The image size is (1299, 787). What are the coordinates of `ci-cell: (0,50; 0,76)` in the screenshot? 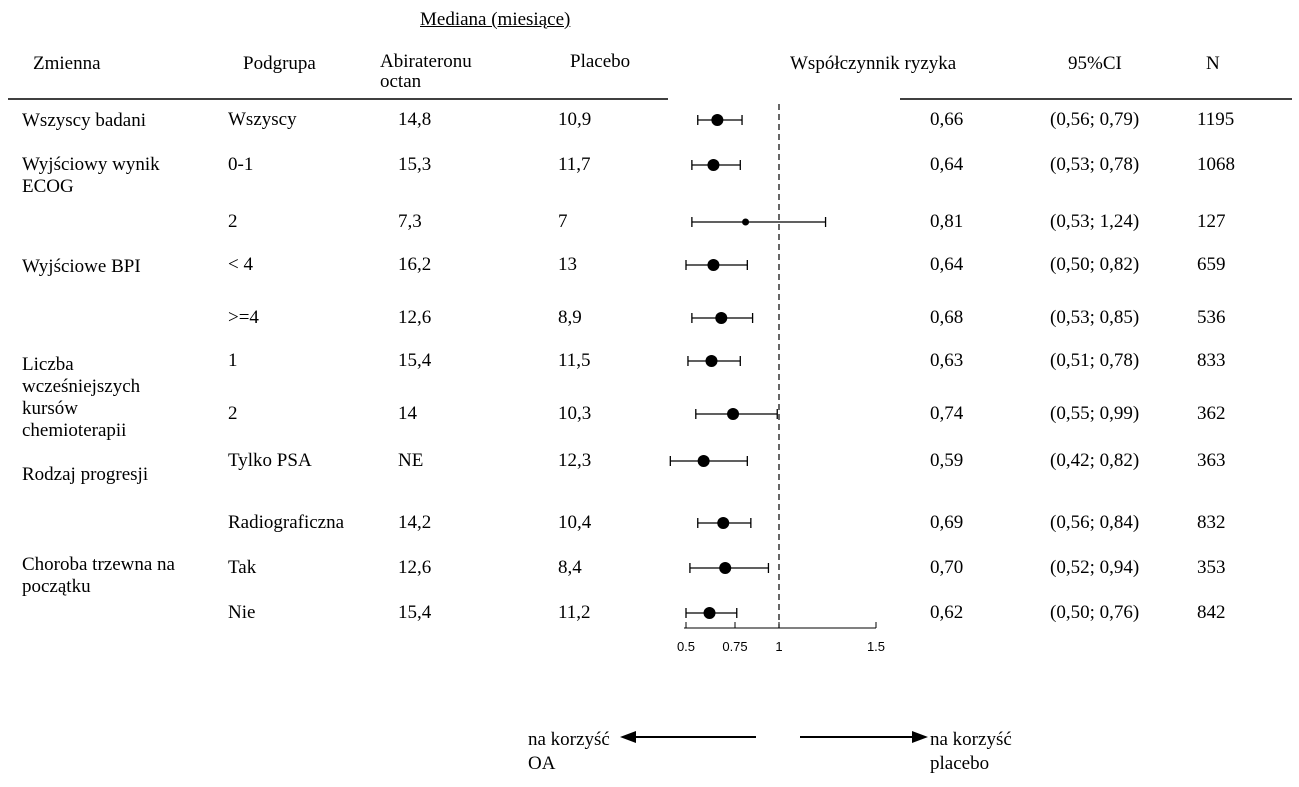 It's located at (1095, 612).